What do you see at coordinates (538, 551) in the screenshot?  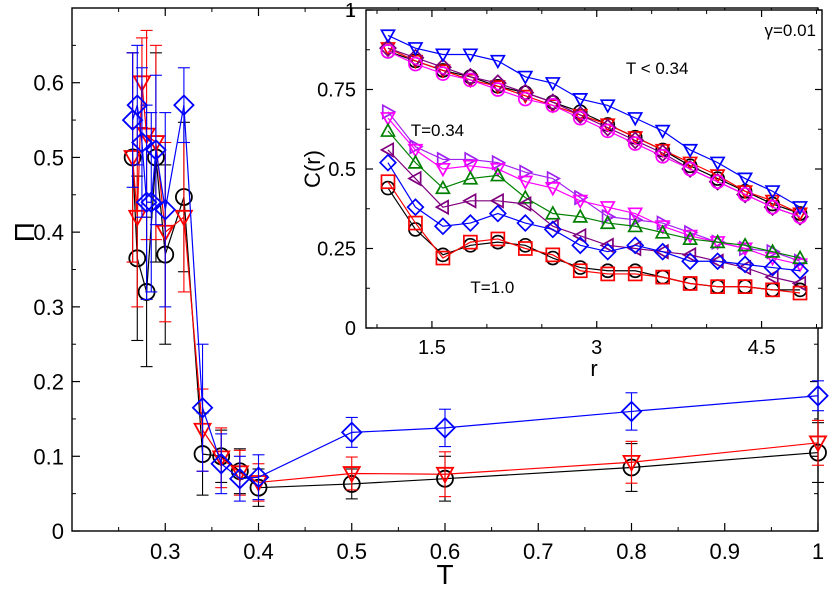 I see `x-tick-label: 0.7` at bounding box center [538, 551].